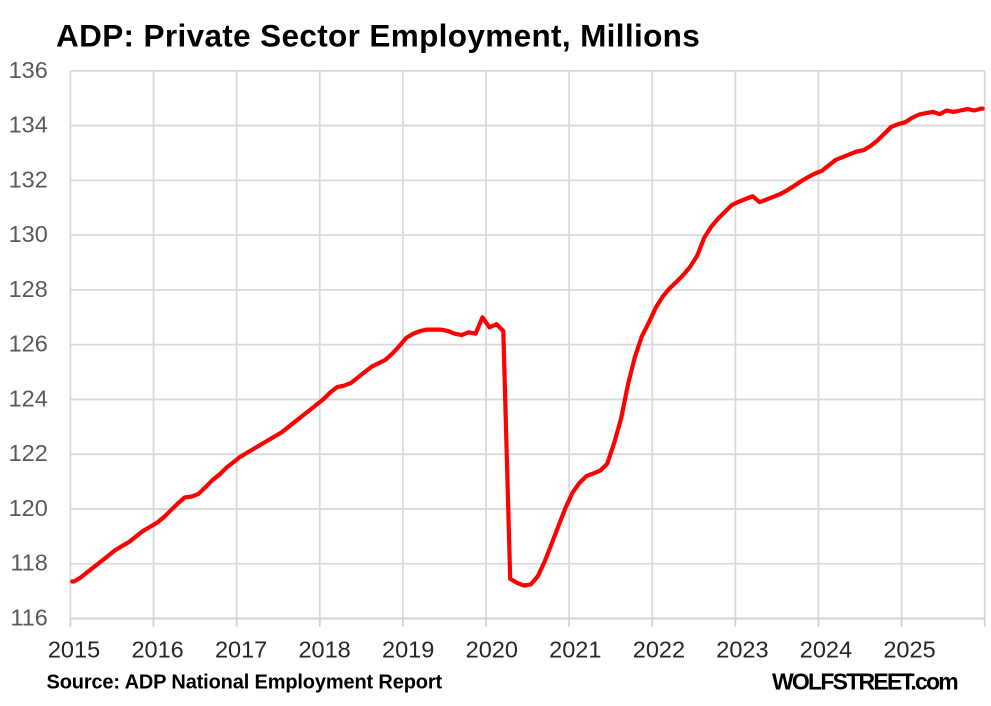  Describe the element at coordinates (241, 650) in the screenshot. I see `svg-text: 2017` at that location.